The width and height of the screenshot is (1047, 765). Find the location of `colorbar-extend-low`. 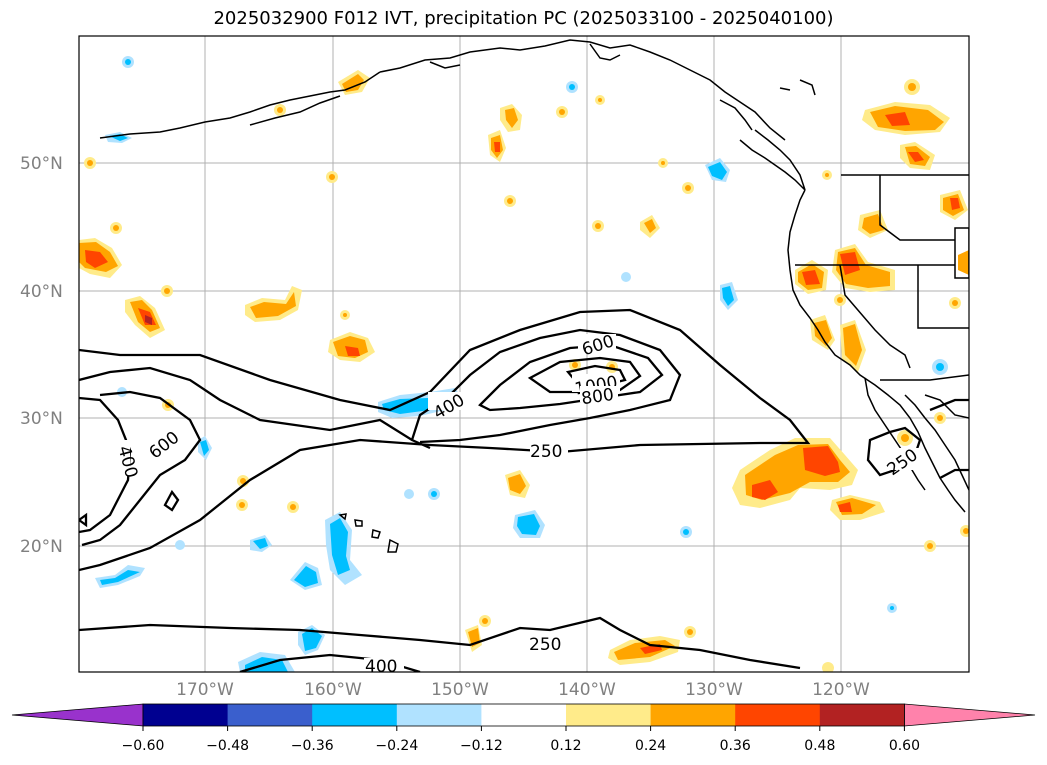

colorbar-extend-low is located at coordinates (77, 715).